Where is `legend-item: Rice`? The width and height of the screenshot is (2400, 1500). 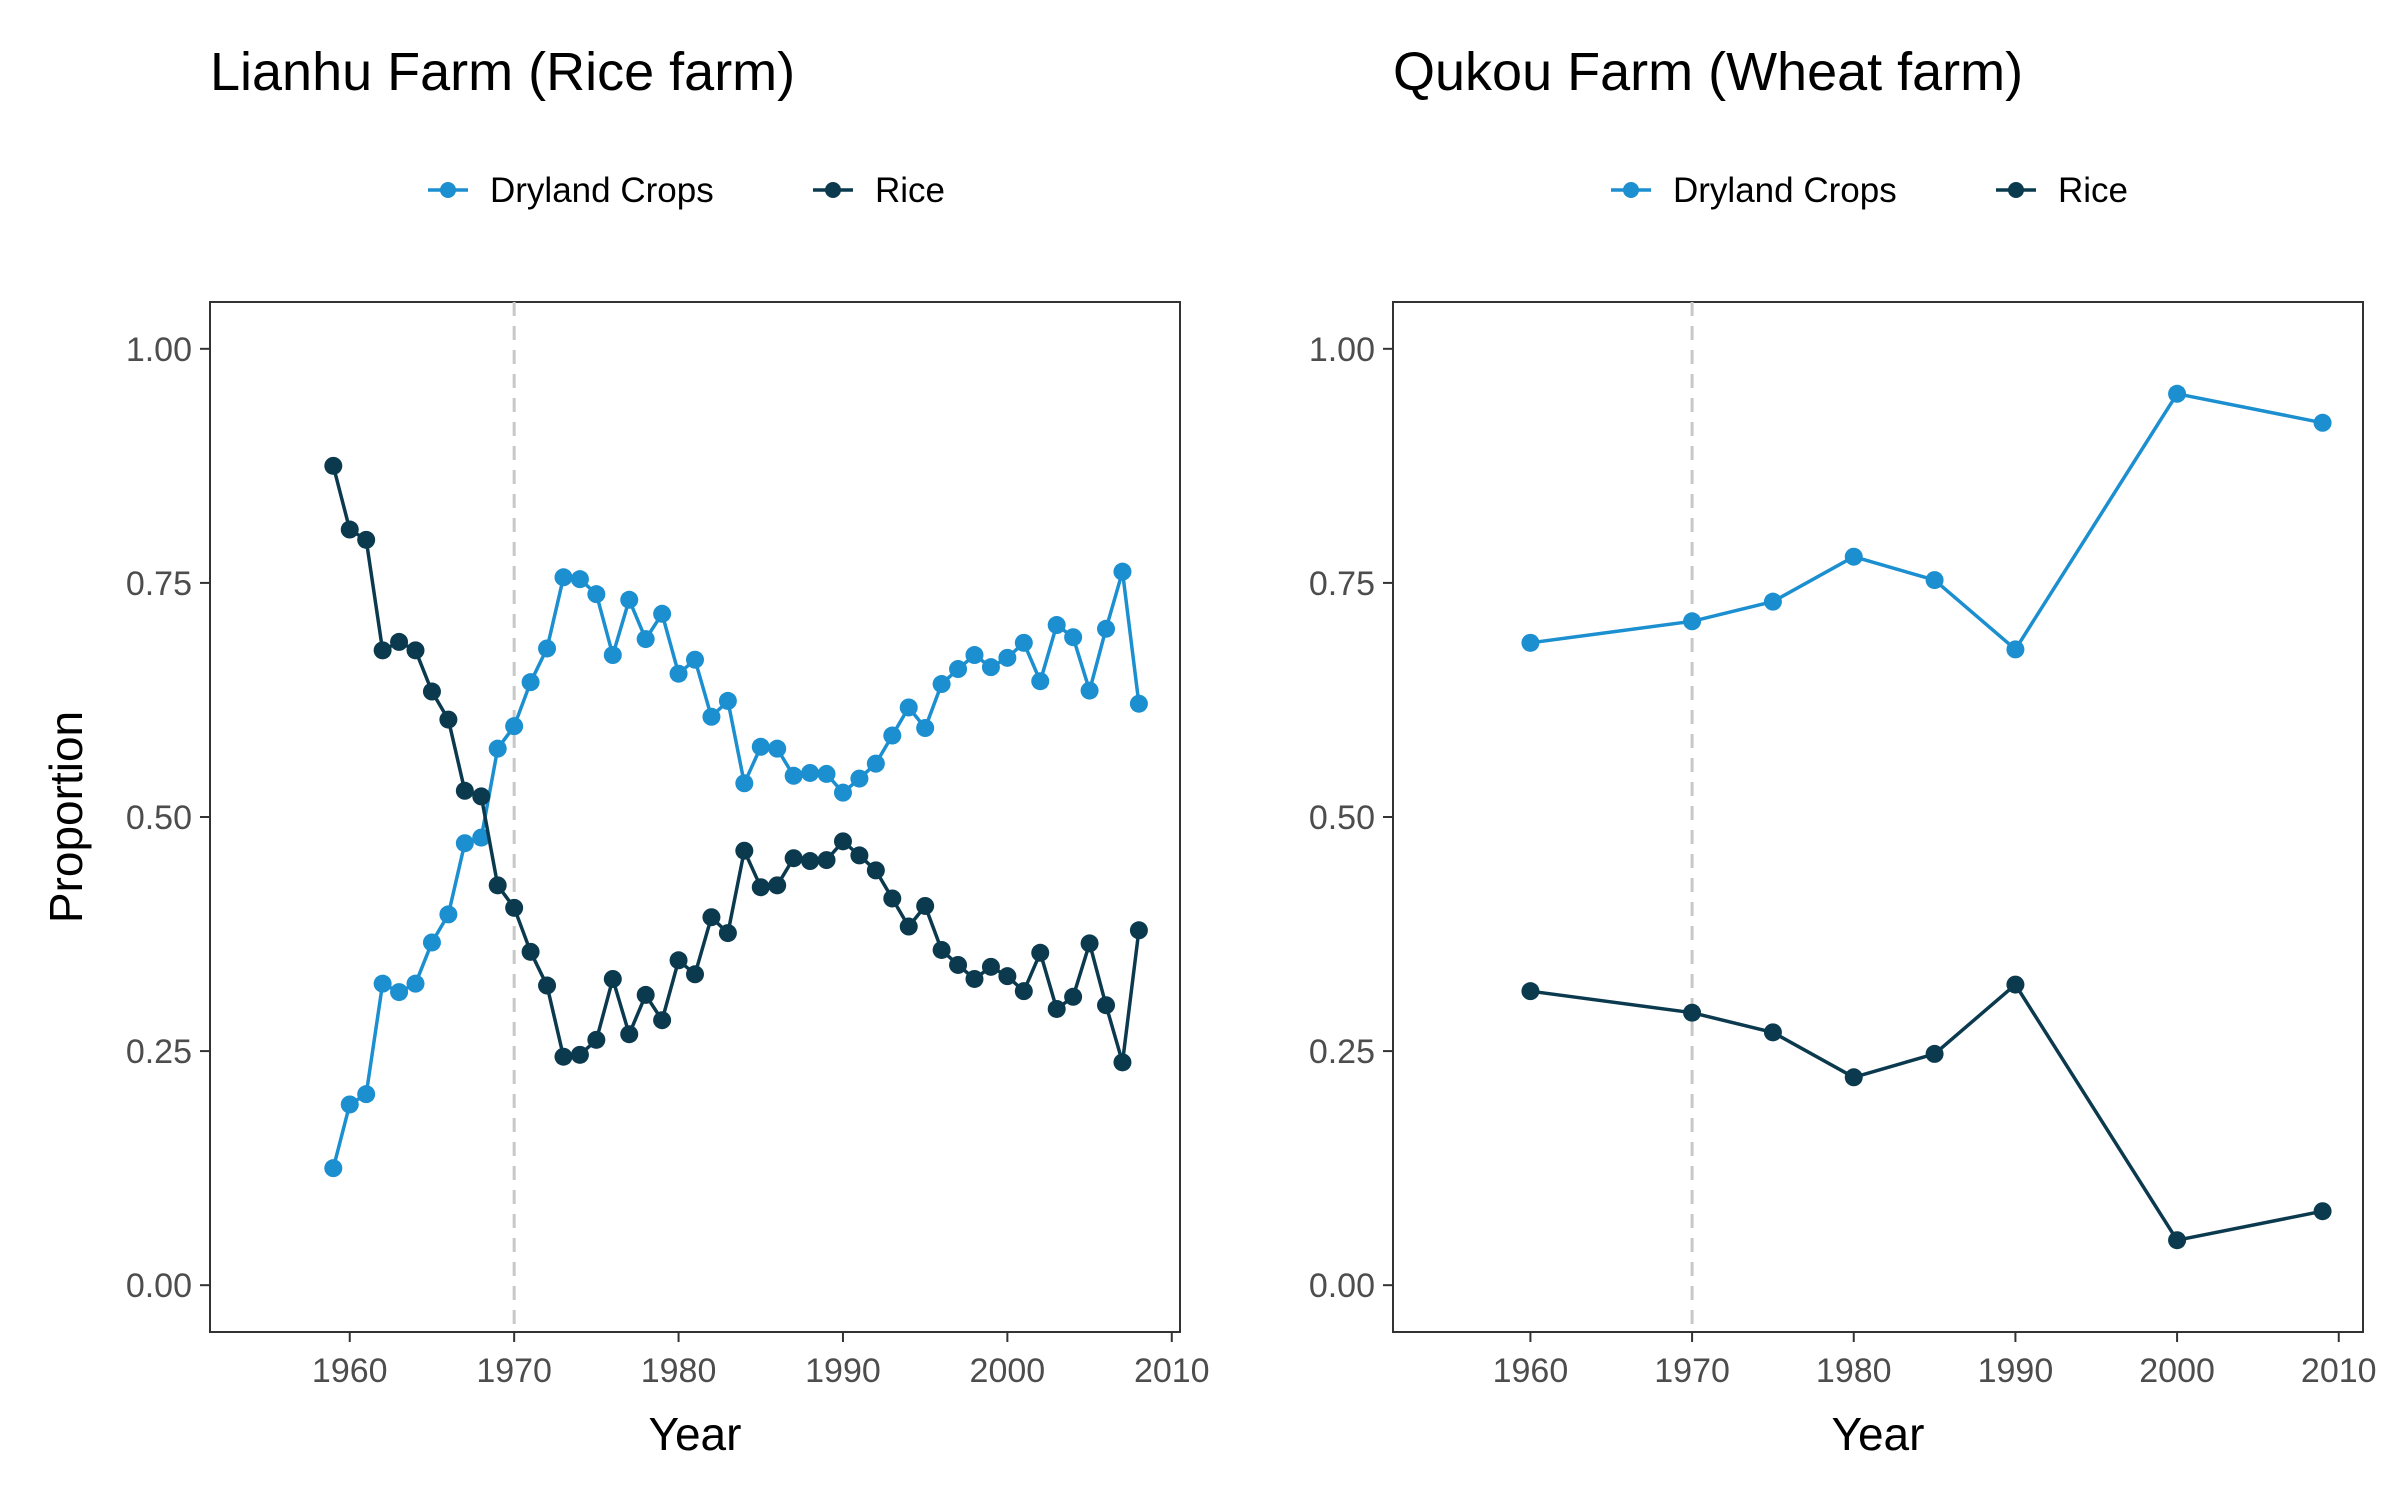 legend-item: Rice is located at coordinates (2062, 190).